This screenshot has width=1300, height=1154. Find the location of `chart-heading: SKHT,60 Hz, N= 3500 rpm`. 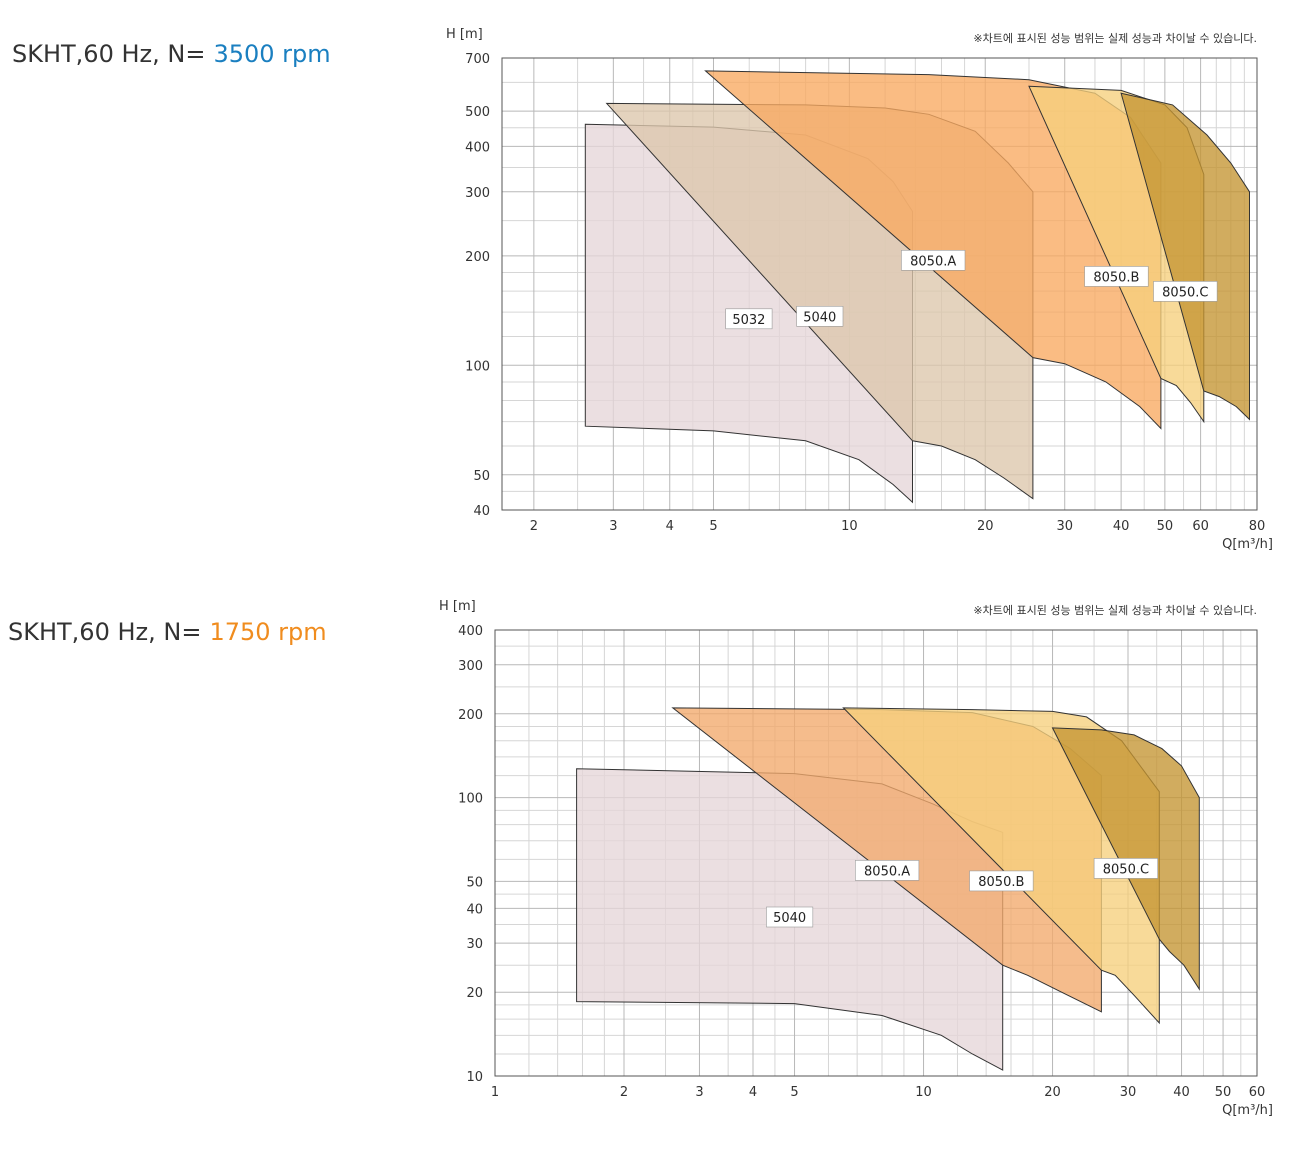

chart-heading: SKHT,60 Hz, N= 3500 rpm is located at coordinates (171, 54).